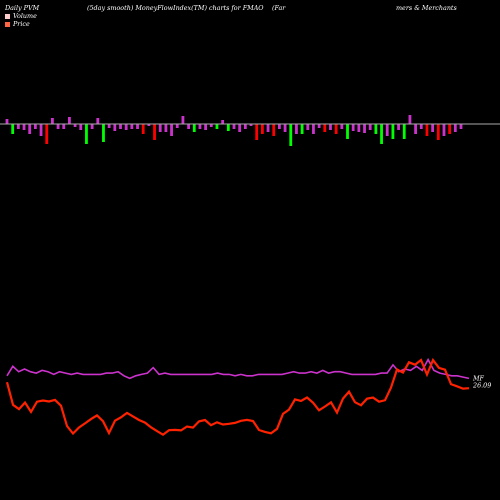  I want to click on price-line, so click(237, 397).